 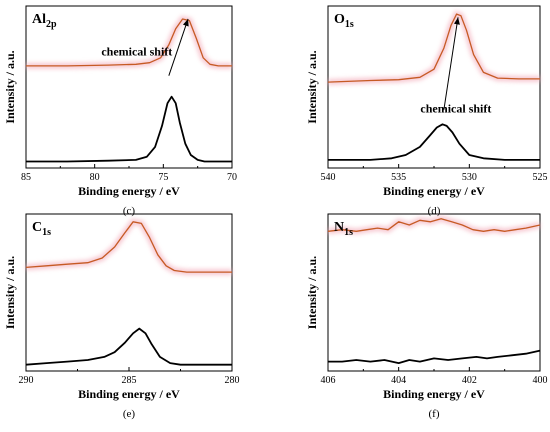 I want to click on x-tick-label: 540, so click(x=328, y=177).